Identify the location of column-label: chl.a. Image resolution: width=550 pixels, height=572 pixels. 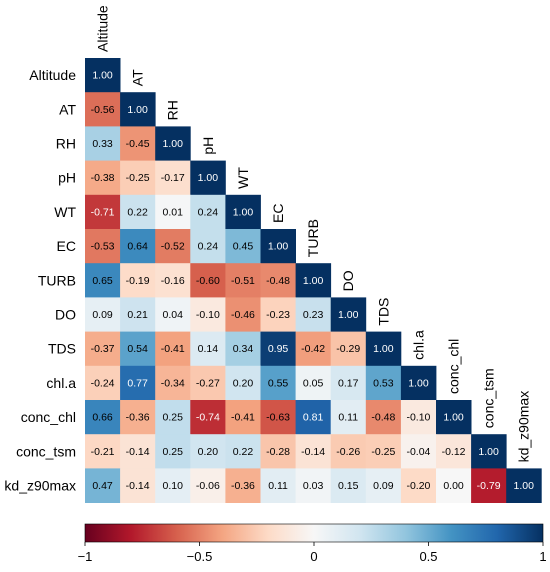
(418, 345).